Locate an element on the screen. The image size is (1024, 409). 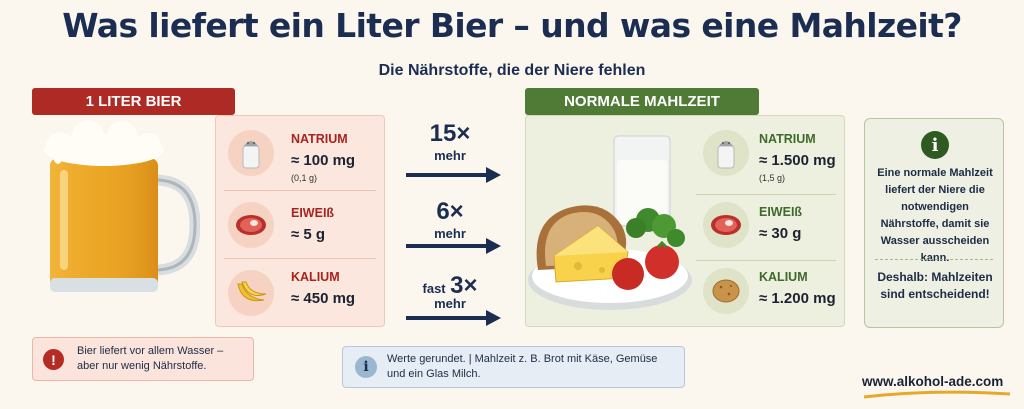
comparison-natrium: 15× mehr is located at coordinates (450, 141).